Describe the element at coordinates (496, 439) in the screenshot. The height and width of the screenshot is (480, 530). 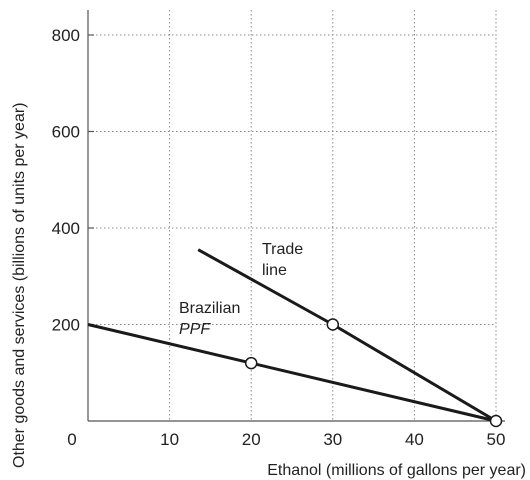
I see `x-tick-label-50: 50` at that location.